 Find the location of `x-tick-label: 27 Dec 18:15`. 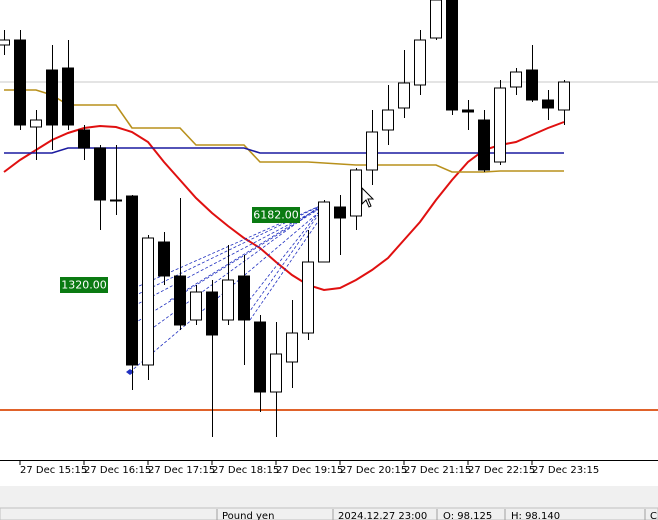

x-tick-label: 27 Dec 18:15 is located at coordinates (245, 470).